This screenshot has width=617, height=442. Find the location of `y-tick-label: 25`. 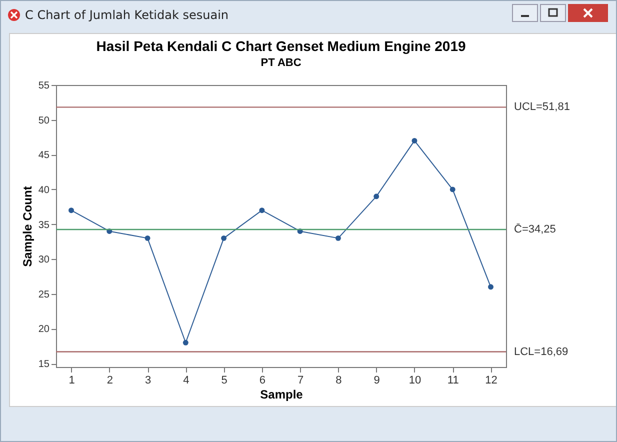

y-tick-label: 25 is located at coordinates (44, 294).